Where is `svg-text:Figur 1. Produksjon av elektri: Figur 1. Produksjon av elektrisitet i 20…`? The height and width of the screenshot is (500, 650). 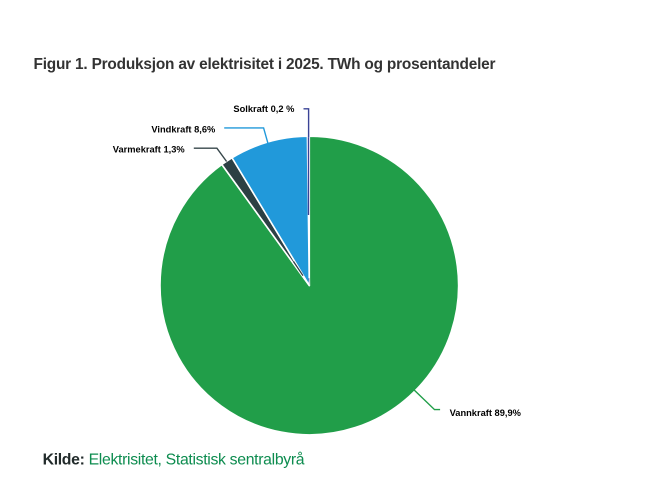 svg-text:Figur 1. Produksjon av elektri: Figur 1. Produksjon av elektrisitet i 20… is located at coordinates (265, 64).